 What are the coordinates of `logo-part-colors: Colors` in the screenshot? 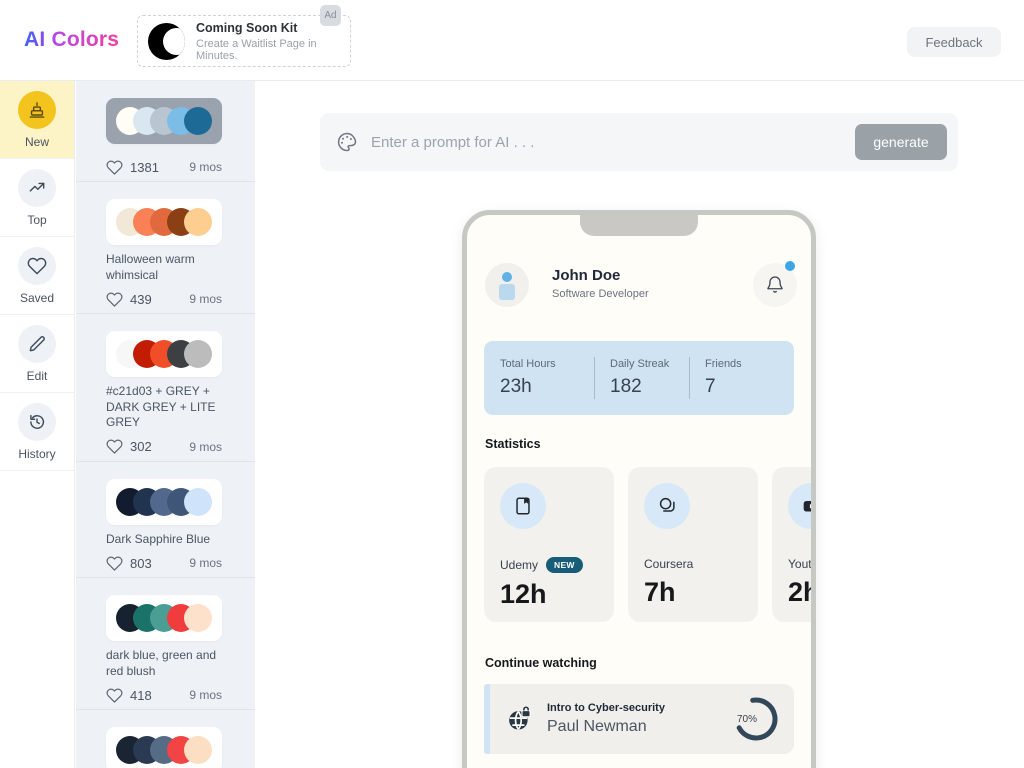 It's located at (85, 39).